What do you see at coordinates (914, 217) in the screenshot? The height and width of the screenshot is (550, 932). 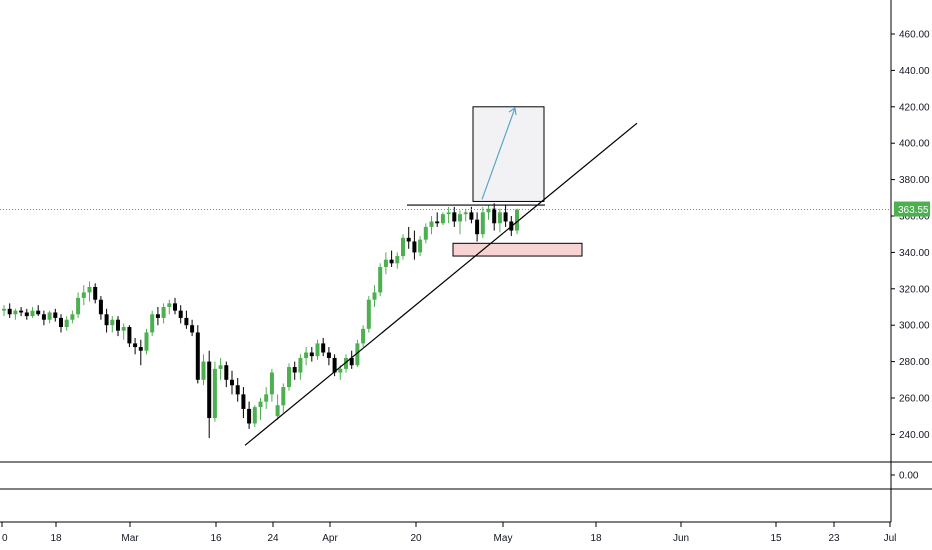 I see `price-tick-label: 360.00` at bounding box center [914, 217].